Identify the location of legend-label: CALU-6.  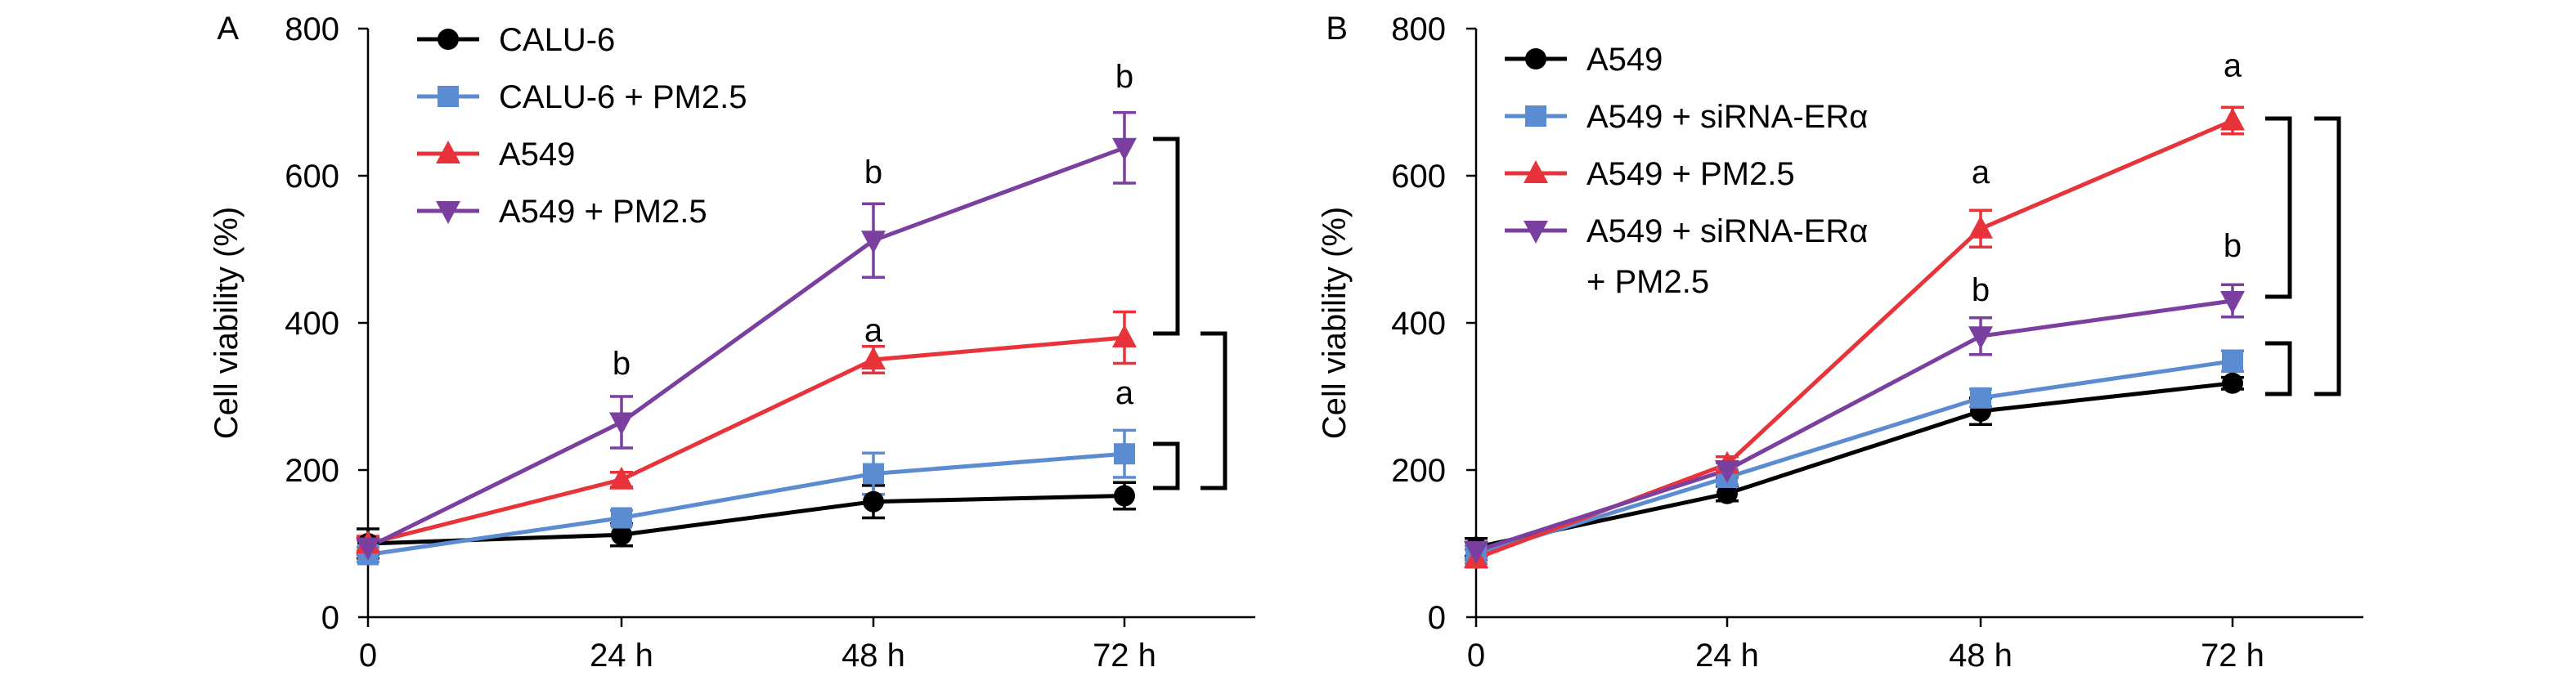
(557, 40).